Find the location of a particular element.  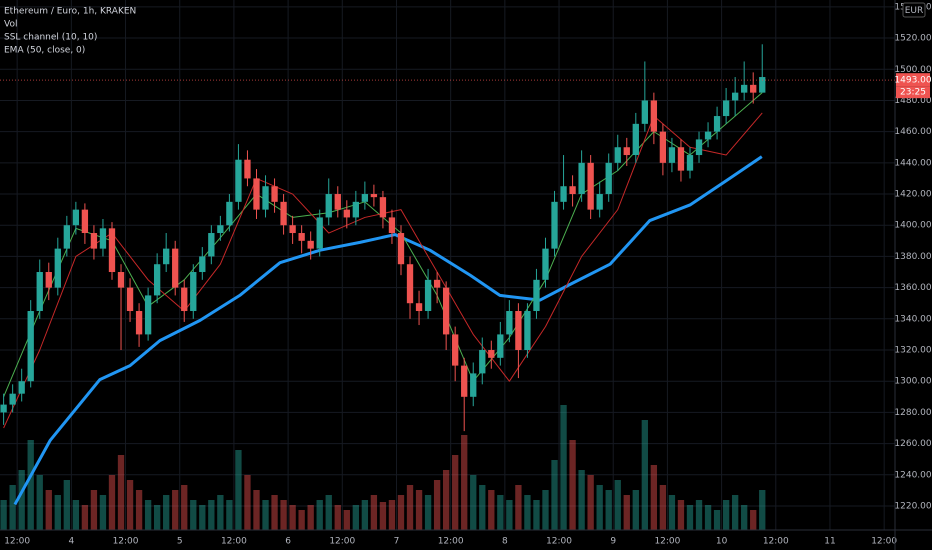

x-tick-label: 10 is located at coordinates (722, 542).